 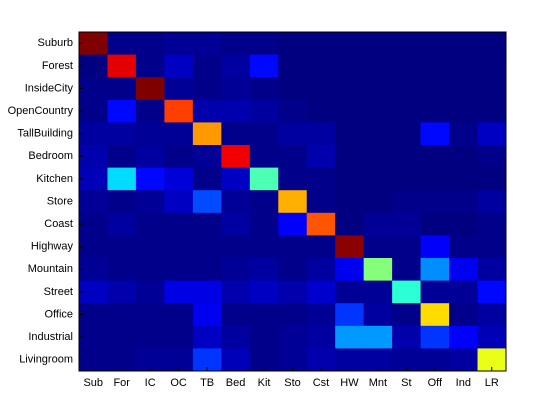 What do you see at coordinates (55, 43) in the screenshot?
I see `y-tick-label: Suburb` at bounding box center [55, 43].